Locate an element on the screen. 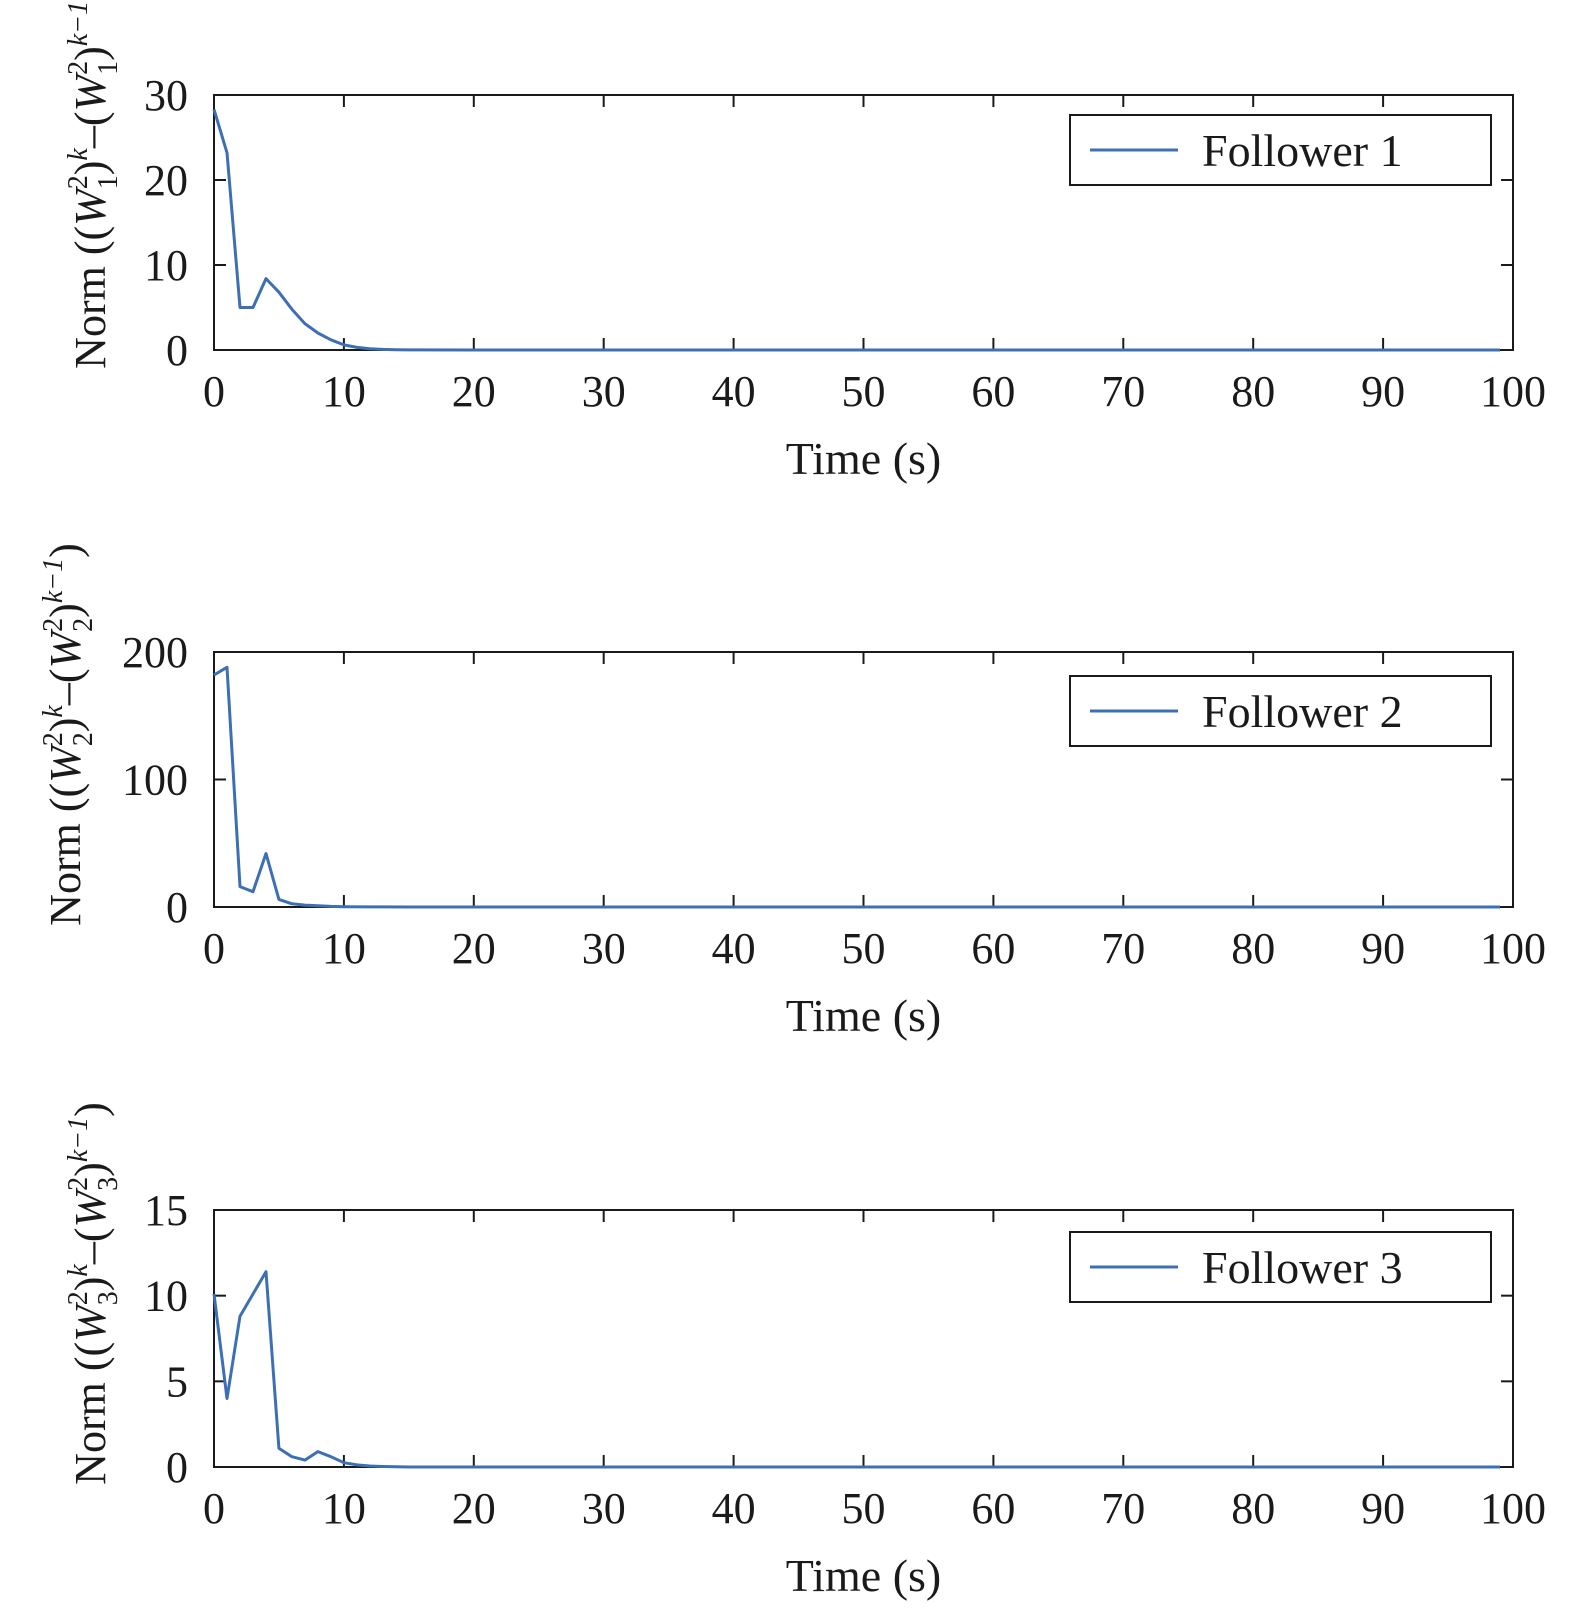 This screenshot has height=1623, width=1575. y-tick-label: 20 is located at coordinates (166, 180).